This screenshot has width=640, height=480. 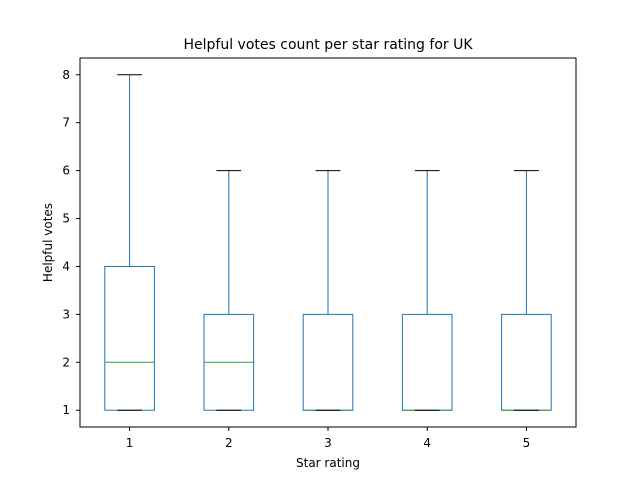 I want to click on y-tick-label-8: 8, so click(x=66, y=75).